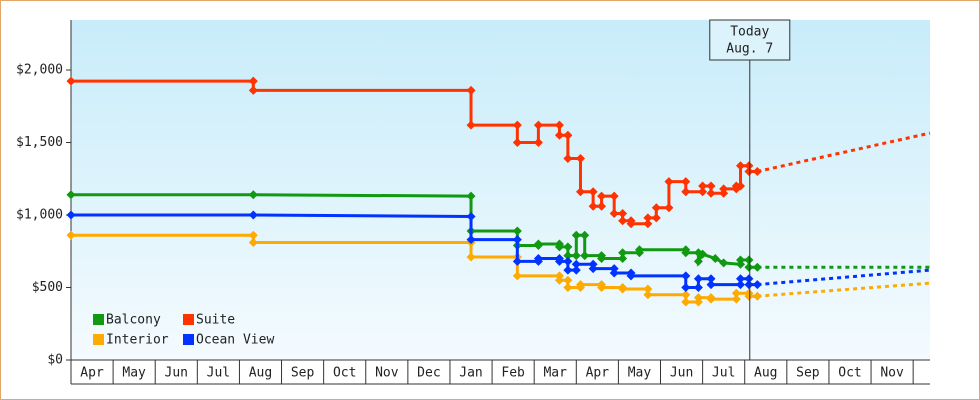 The image size is (980, 400). I want to click on y-tick-label: $2,000, so click(39, 70).